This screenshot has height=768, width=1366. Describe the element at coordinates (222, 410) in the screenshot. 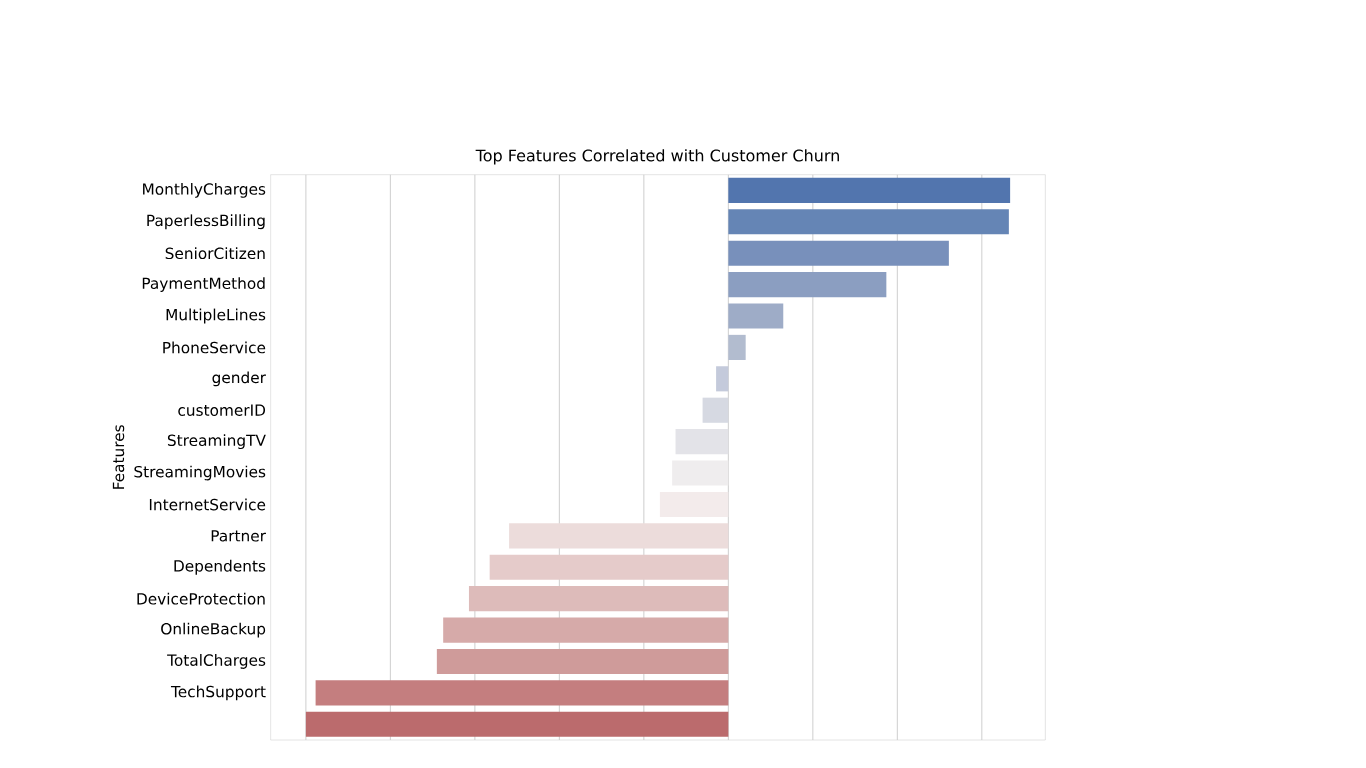

I see `y-tick-label: customerID` at that location.